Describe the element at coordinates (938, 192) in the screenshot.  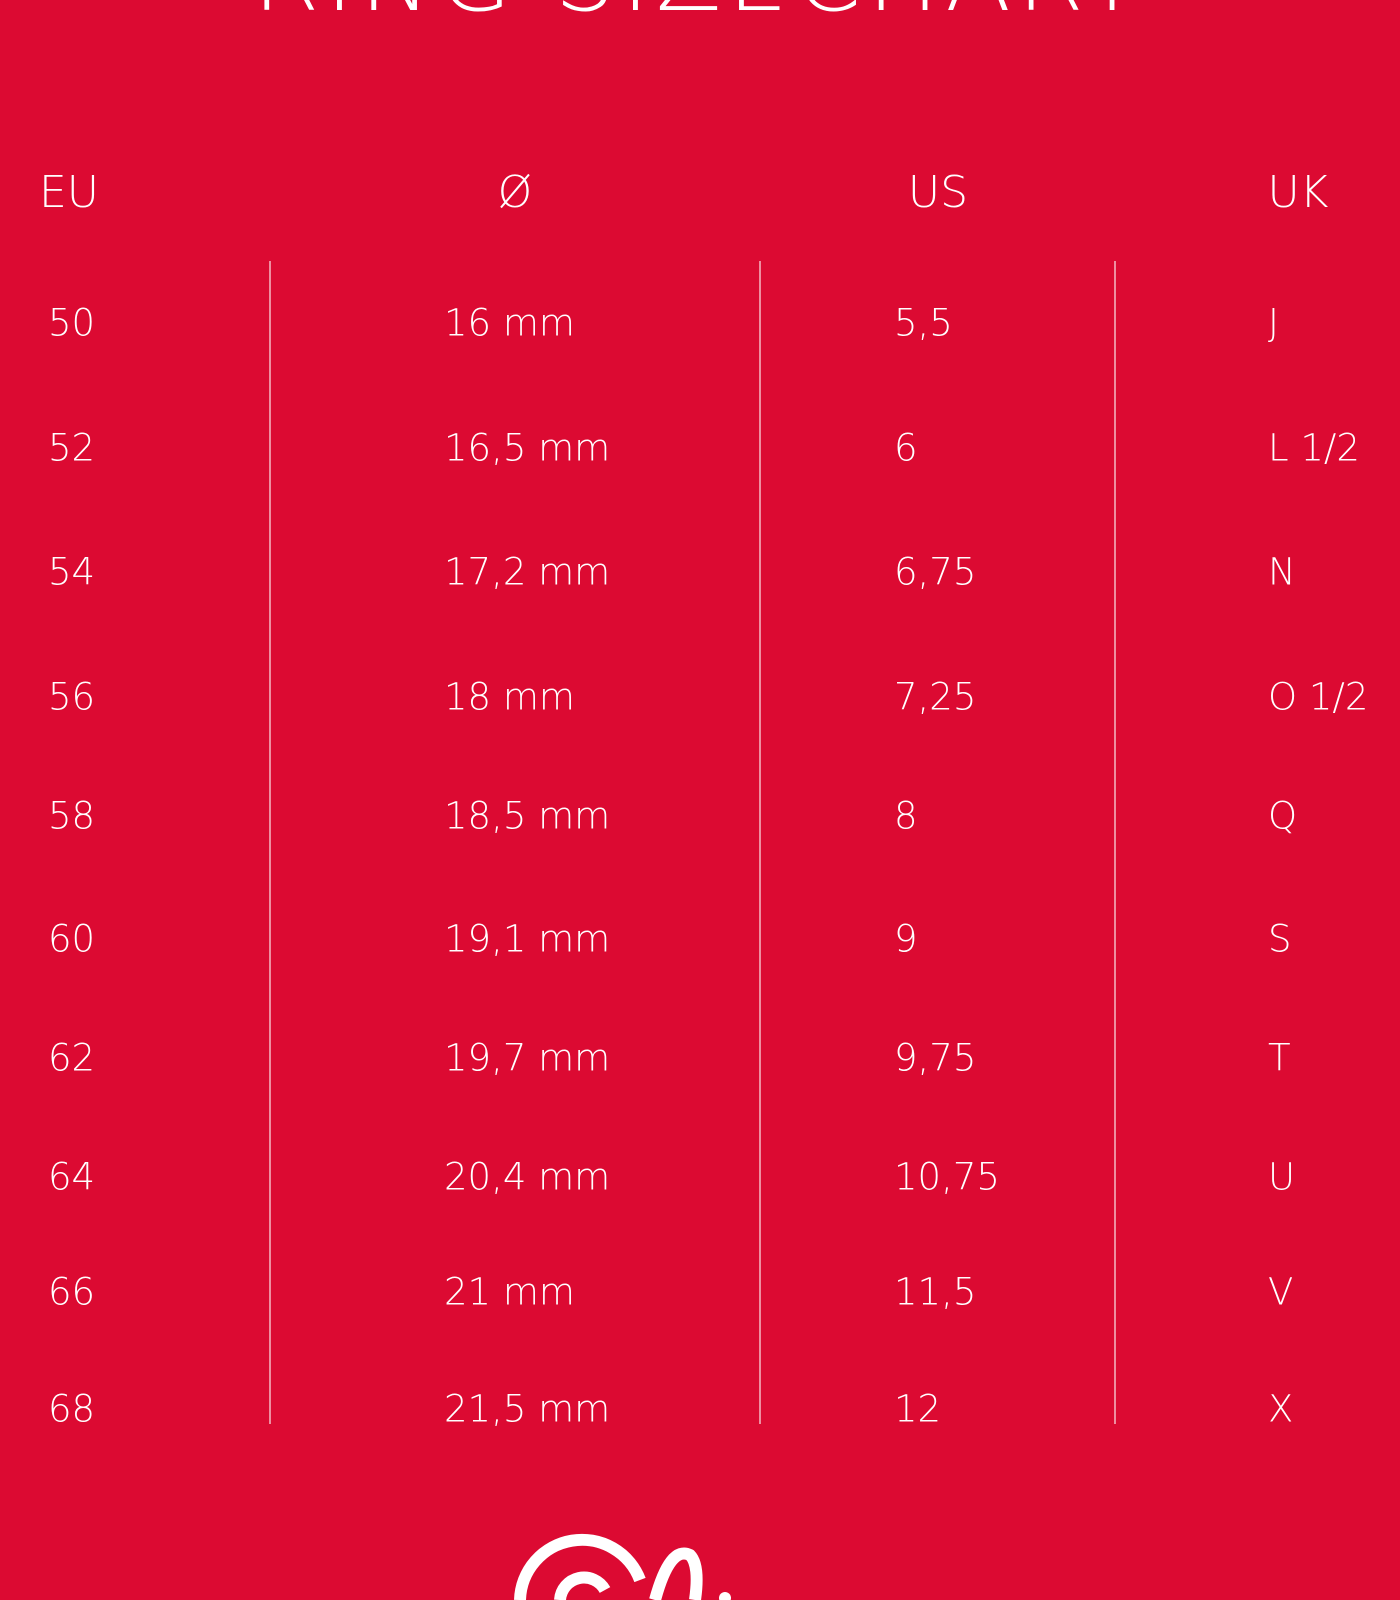
I see `column-header: US` at that location.